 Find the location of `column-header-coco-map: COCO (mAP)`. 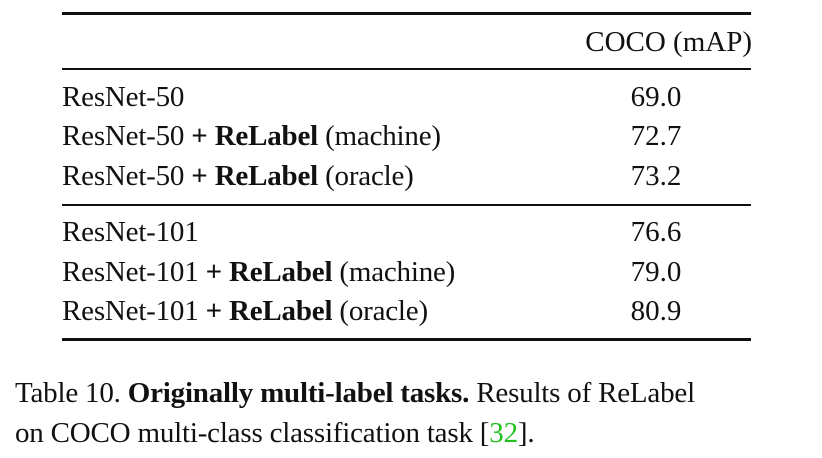

column-header-coco-map: COCO (mAP) is located at coordinates (668, 42).